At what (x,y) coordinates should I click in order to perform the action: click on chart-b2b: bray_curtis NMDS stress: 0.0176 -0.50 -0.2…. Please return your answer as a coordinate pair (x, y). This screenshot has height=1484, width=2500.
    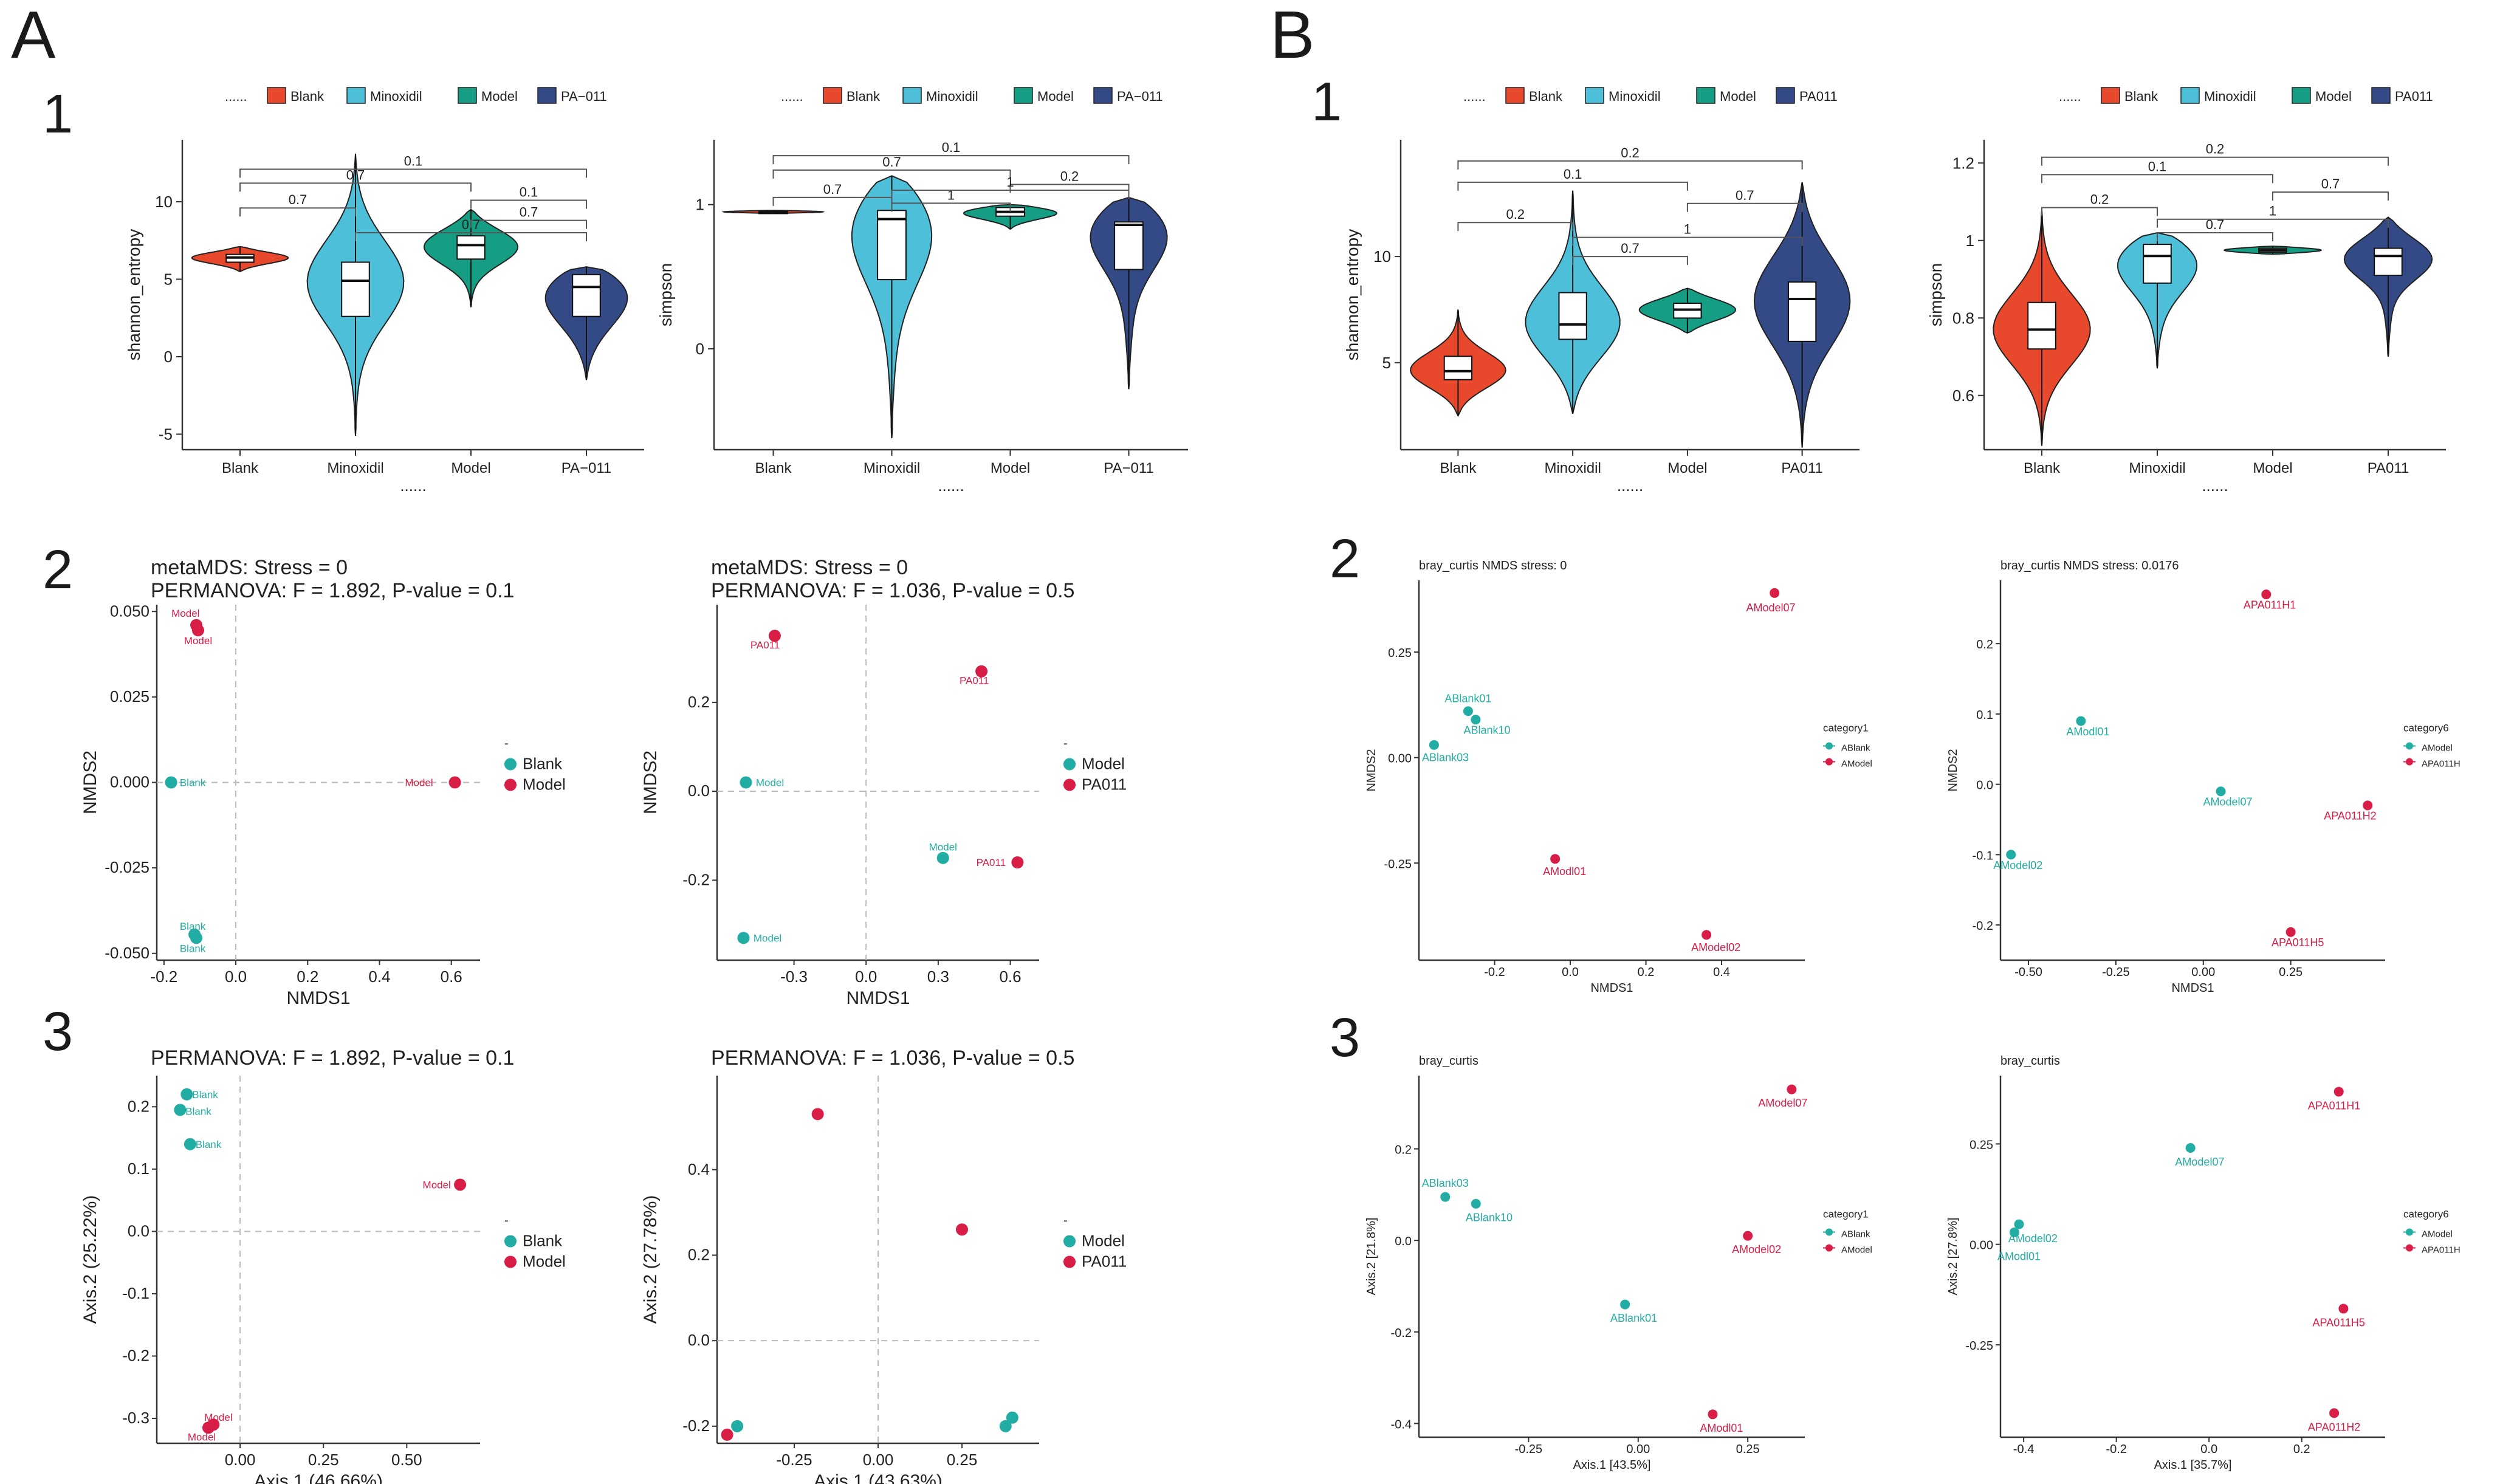
    Looking at the image, I should click on (2203, 777).